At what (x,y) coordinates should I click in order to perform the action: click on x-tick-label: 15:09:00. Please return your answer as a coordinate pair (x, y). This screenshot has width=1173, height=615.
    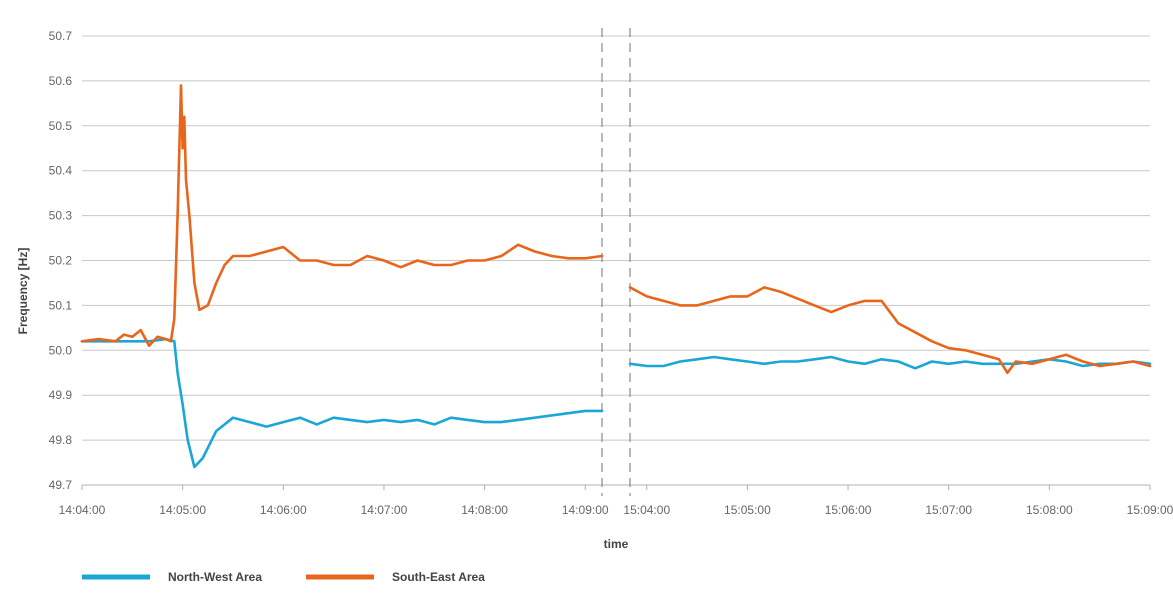
    Looking at the image, I should click on (1150, 510).